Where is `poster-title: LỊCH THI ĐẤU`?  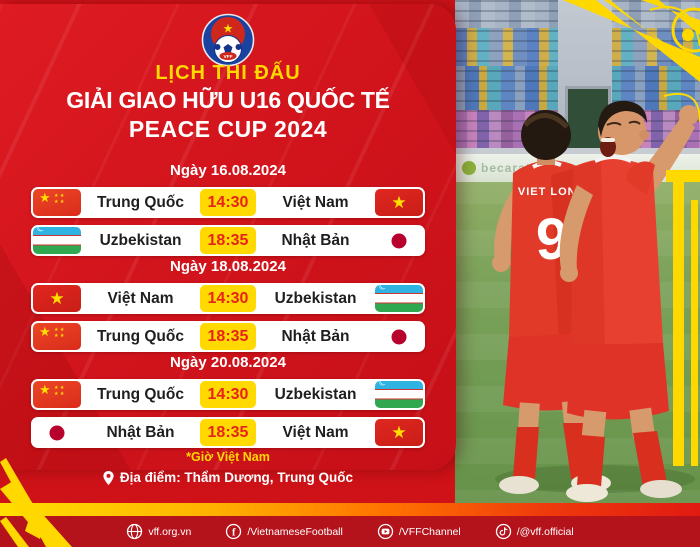 poster-title: LỊCH THI ĐẤU is located at coordinates (228, 73).